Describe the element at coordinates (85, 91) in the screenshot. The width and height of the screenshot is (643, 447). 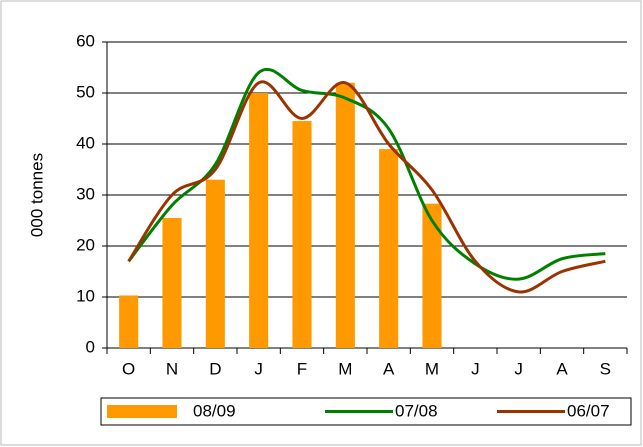
I see `y-tick-label: 50` at that location.